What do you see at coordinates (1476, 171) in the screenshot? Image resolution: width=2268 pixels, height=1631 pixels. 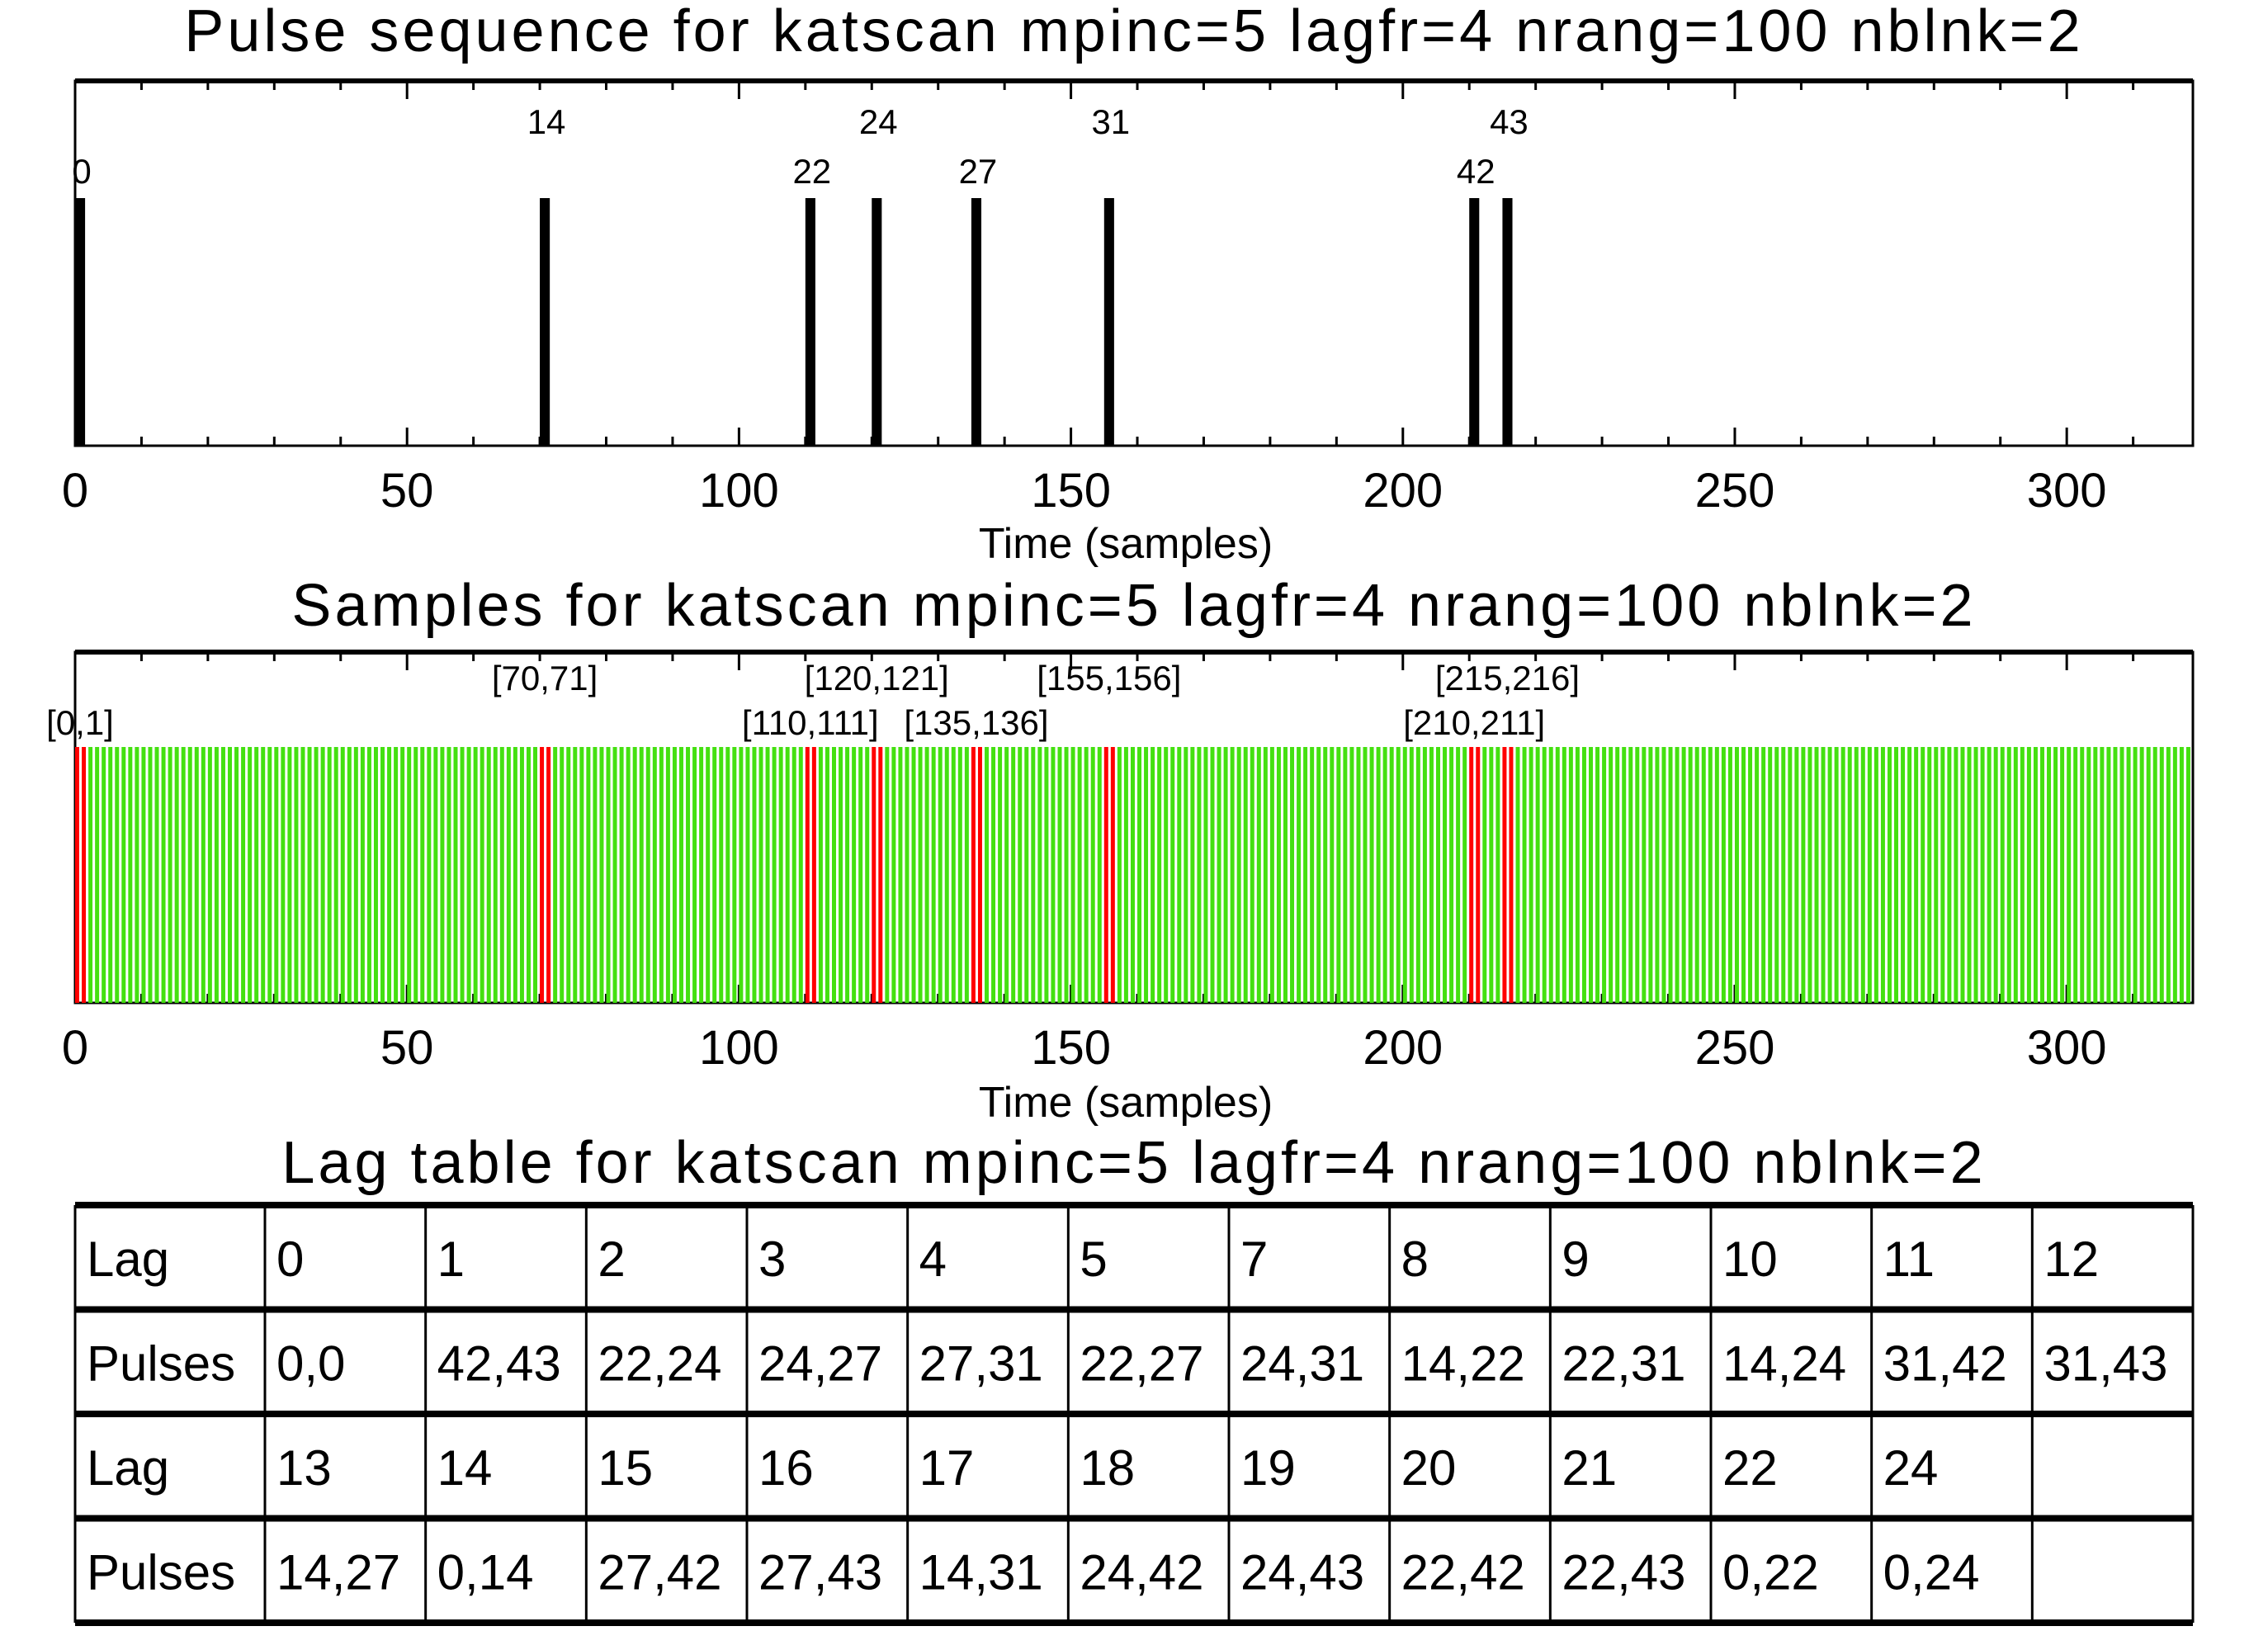 I see `pulse-label: 42` at bounding box center [1476, 171].